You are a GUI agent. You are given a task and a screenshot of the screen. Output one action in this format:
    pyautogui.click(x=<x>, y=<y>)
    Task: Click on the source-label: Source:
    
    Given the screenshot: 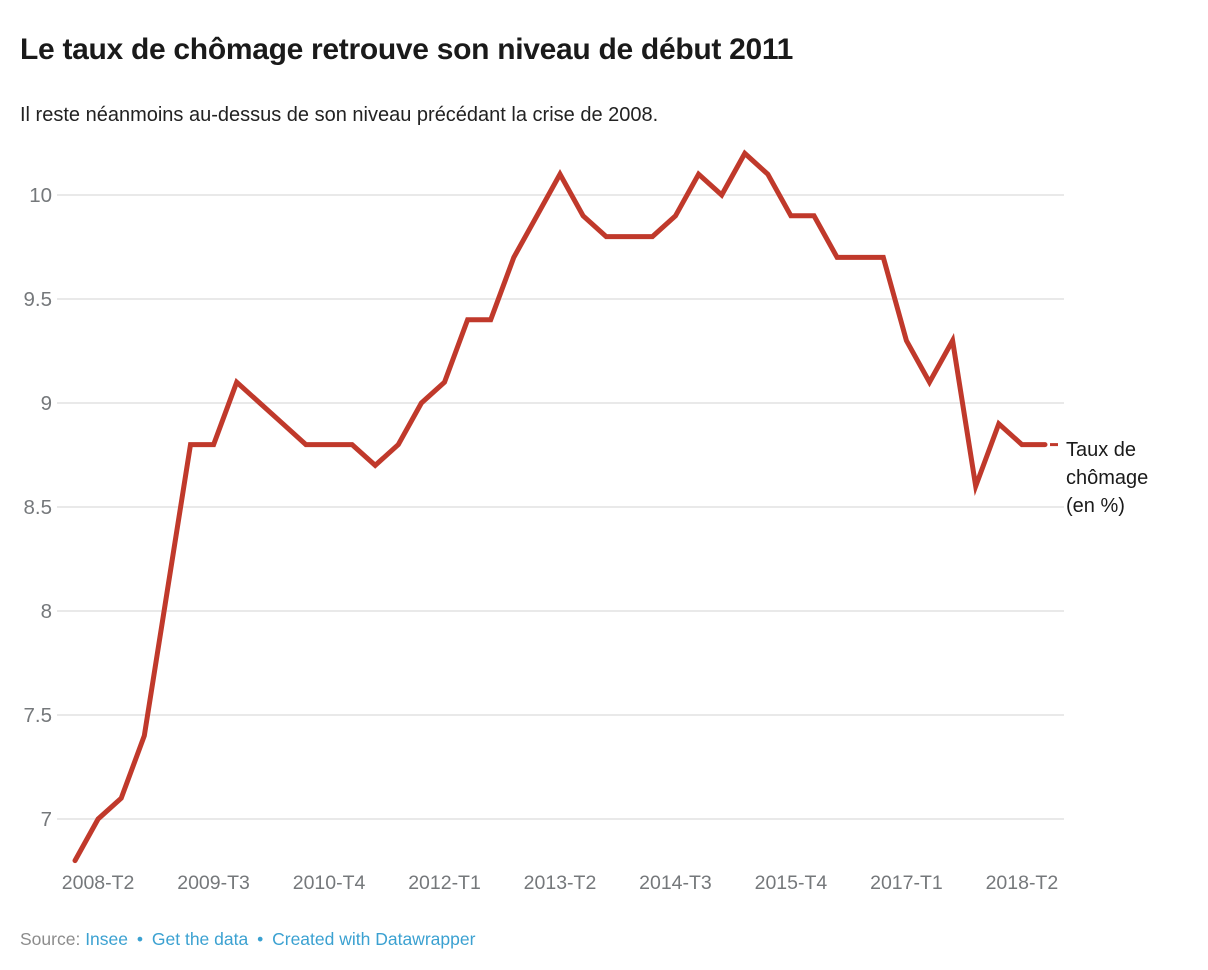 What is the action you would take?
    pyautogui.click(x=50, y=939)
    